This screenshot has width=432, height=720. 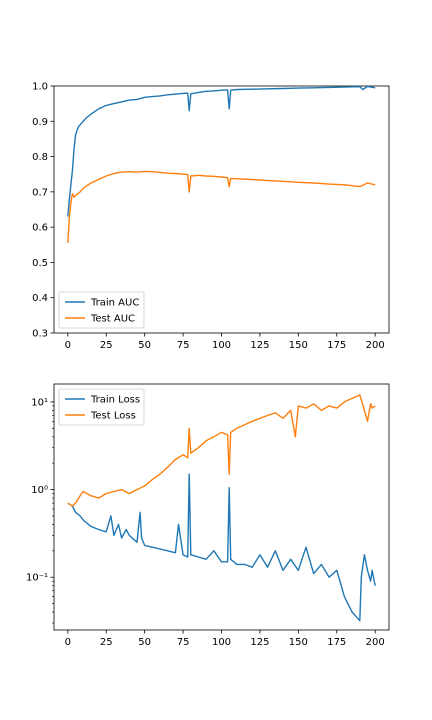 What do you see at coordinates (336, 345) in the screenshot?
I see `auc-x-tick-label: 175` at bounding box center [336, 345].